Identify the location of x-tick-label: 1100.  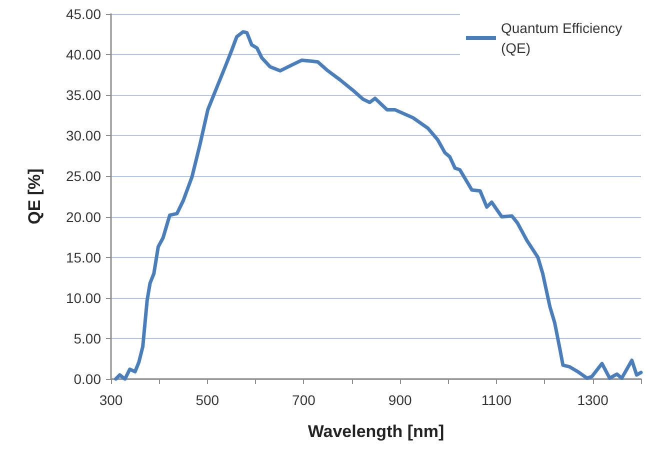
(496, 400).